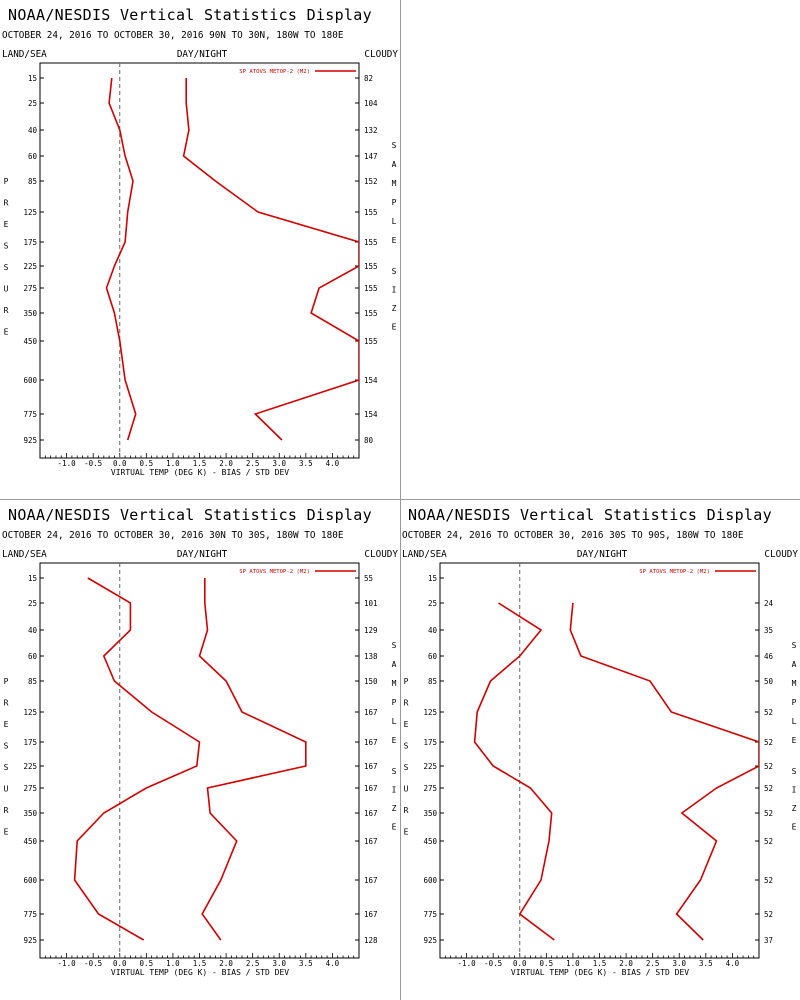 Image resolution: width=800 pixels, height=1000 pixels. Describe the element at coordinates (32, 578) in the screenshot. I see `pressure-tick-label: 15` at that location.